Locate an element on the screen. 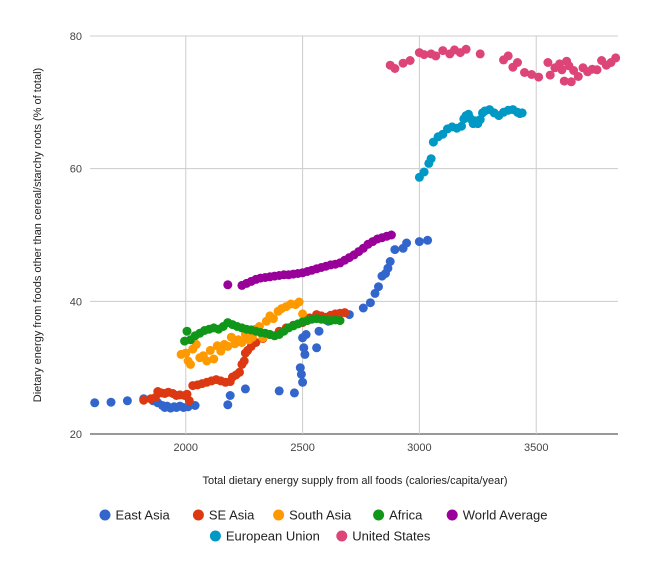 This screenshot has width=648, height=574. legend-item-european-union: European Union is located at coordinates (264, 536).